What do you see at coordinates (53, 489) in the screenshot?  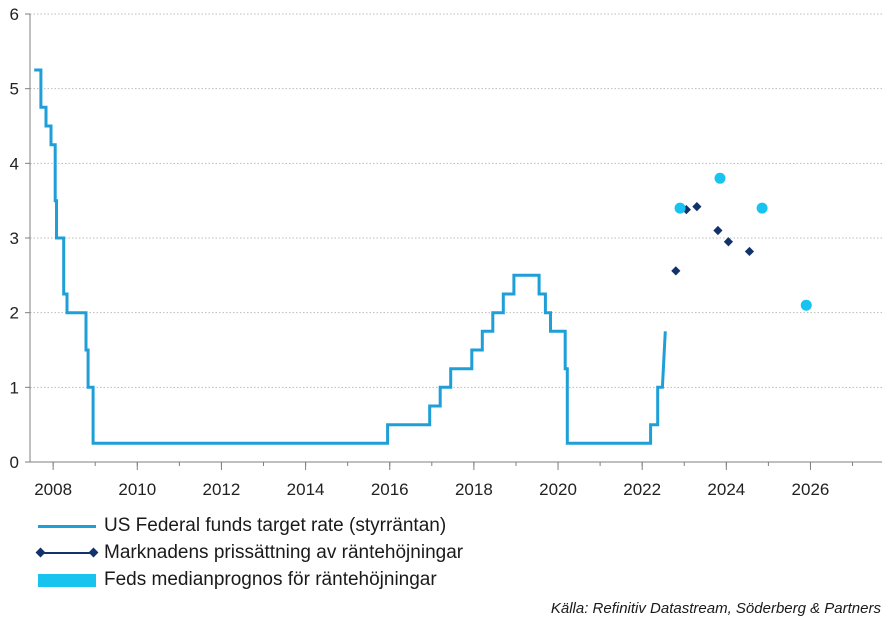 I see `x-tick-label: 2008` at bounding box center [53, 489].